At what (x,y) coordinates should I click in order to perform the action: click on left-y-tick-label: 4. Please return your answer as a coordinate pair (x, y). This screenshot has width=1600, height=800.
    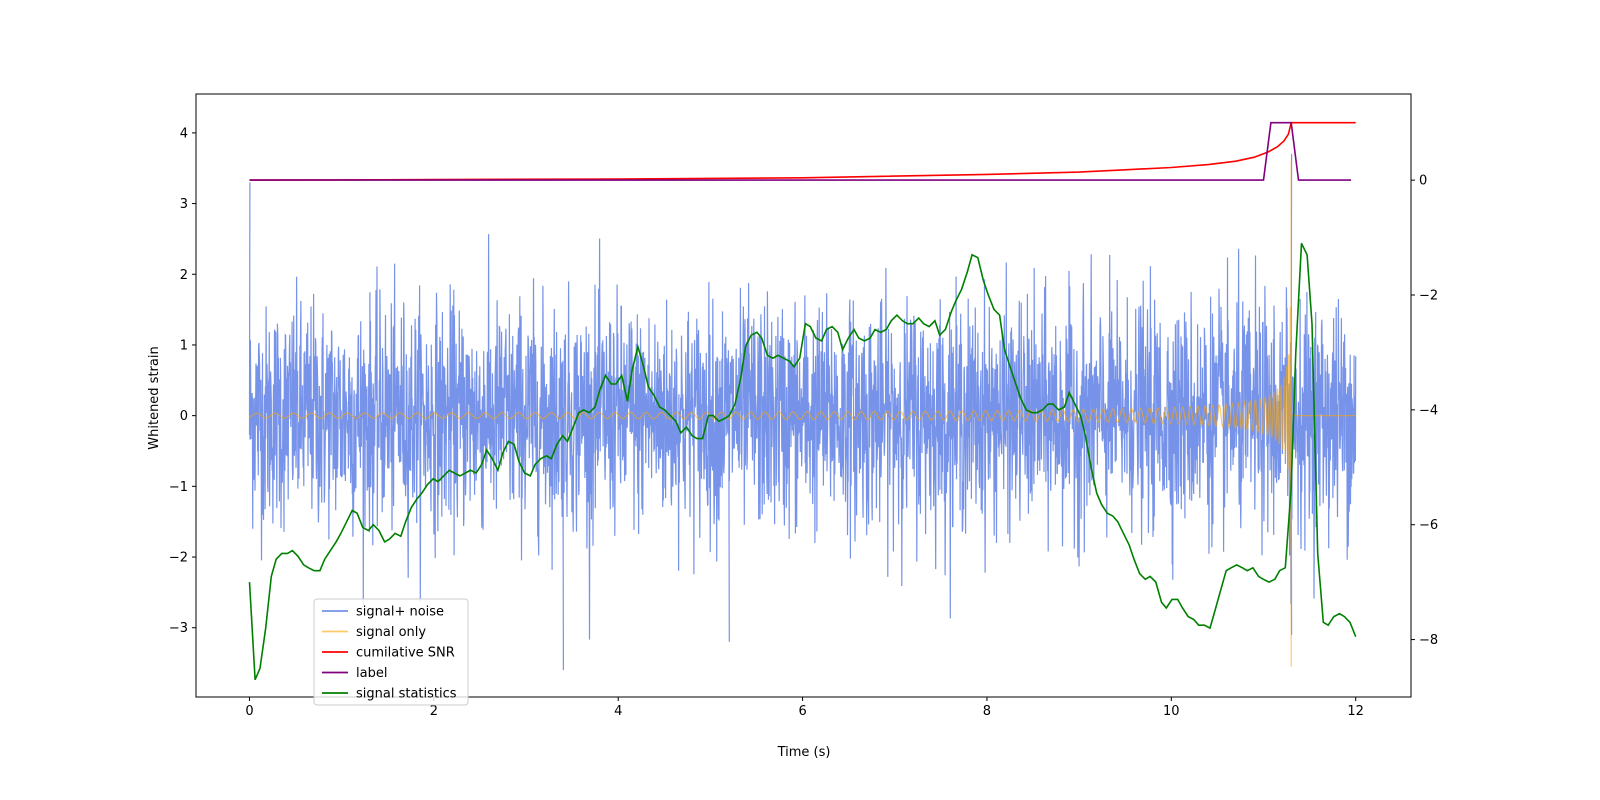
    Looking at the image, I should click on (184, 133).